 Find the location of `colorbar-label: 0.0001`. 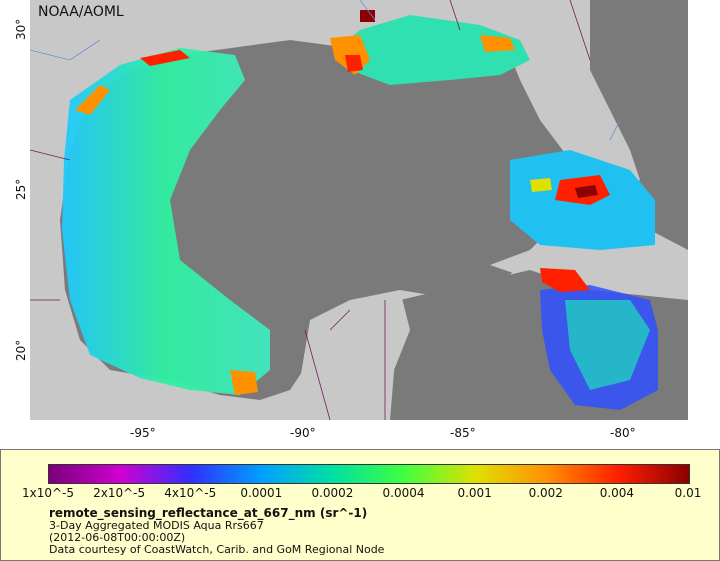

colorbar-label: 0.0001 is located at coordinates (261, 493).